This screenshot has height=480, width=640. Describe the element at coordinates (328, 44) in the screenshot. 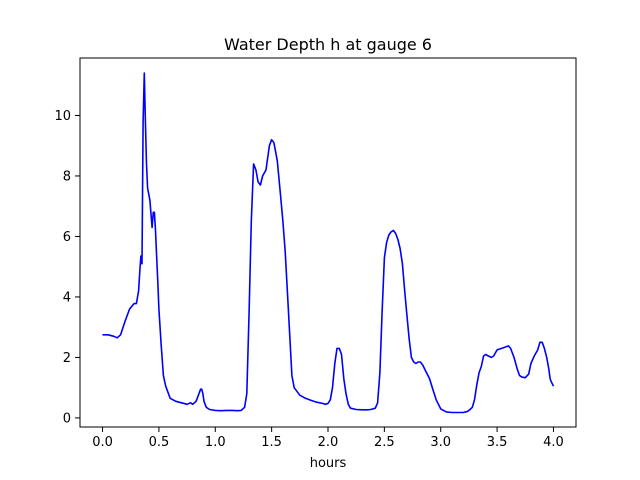

I see `chart-title: Water Depth h at gauge 6` at that location.